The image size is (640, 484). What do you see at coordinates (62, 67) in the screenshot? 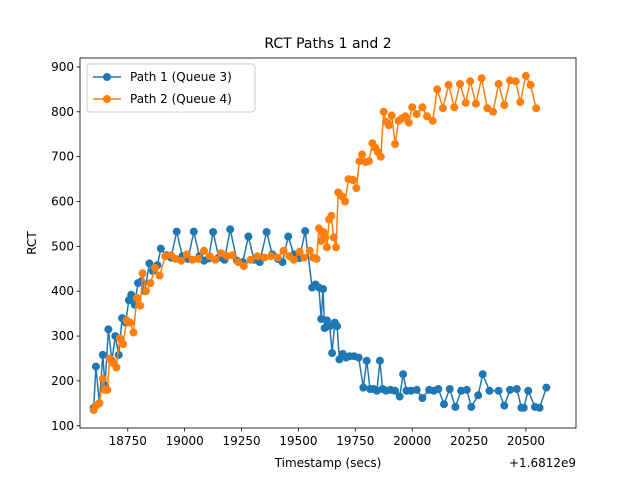
I see `y-tick-label: 900` at bounding box center [62, 67].